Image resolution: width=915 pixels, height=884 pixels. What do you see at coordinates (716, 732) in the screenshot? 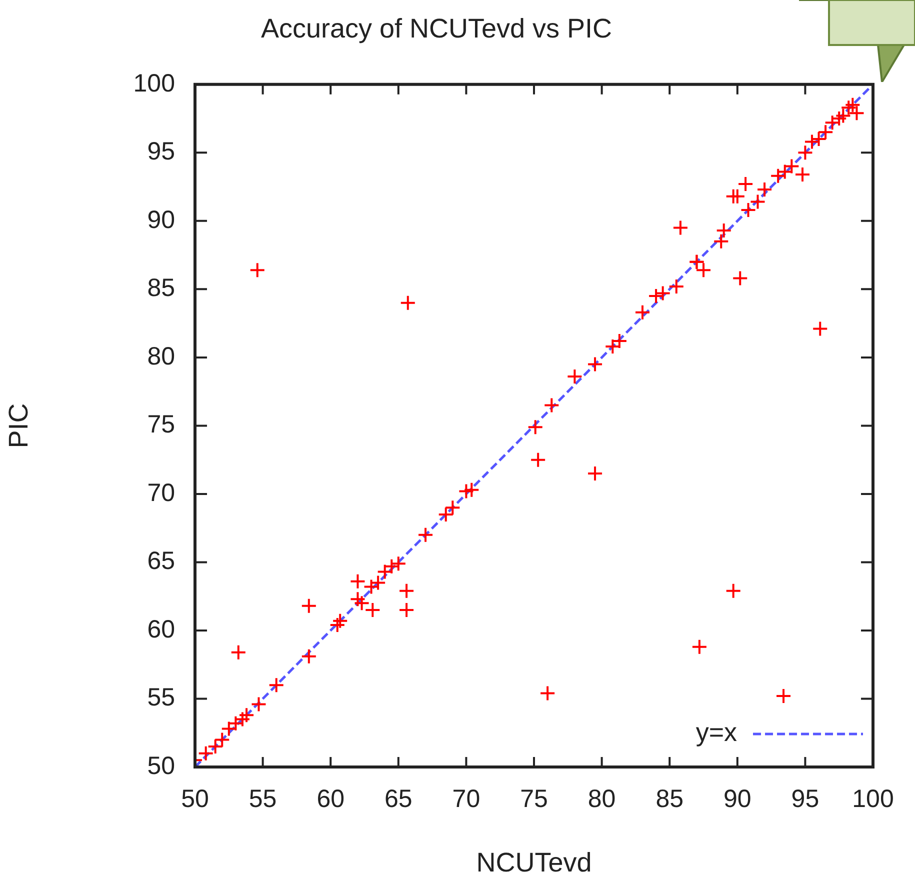
I see `legend-label: y=x` at bounding box center [716, 732].